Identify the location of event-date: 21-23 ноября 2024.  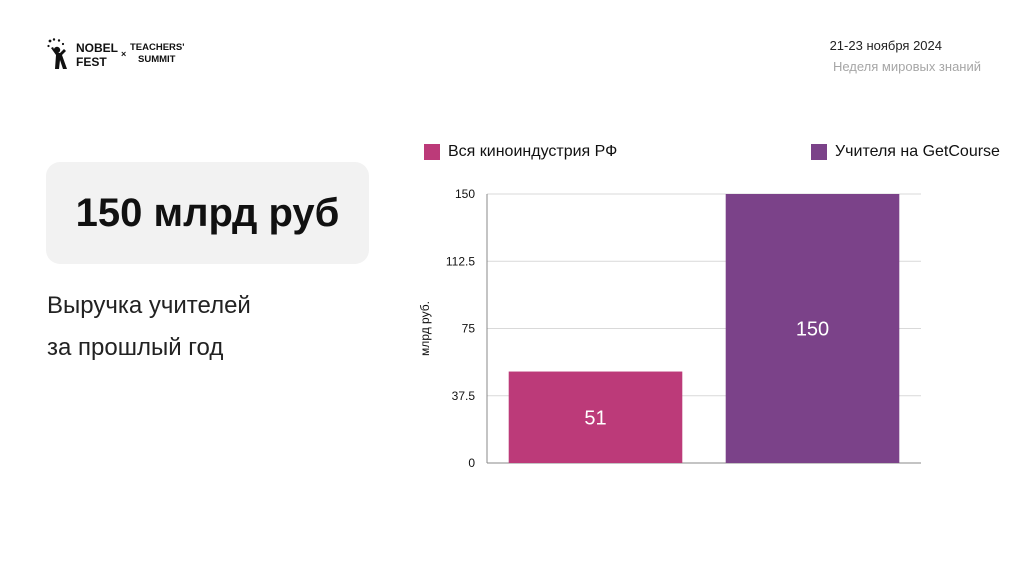
(885, 45).